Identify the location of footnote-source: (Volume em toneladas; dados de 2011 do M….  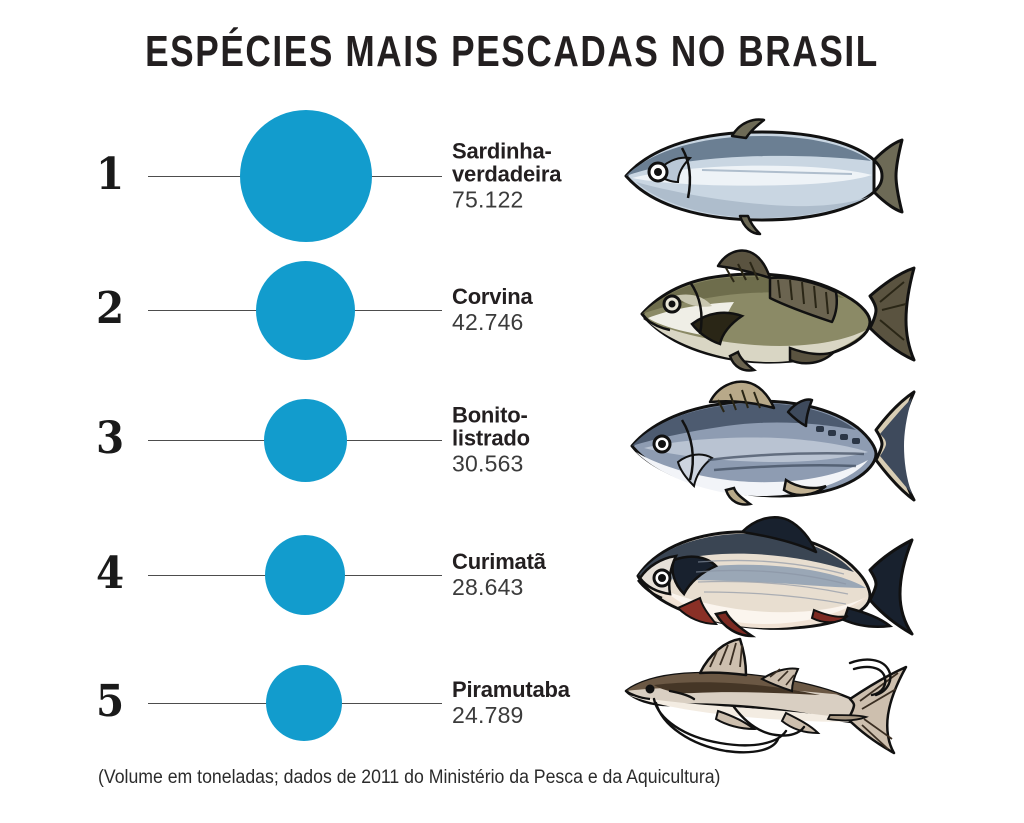
(409, 777).